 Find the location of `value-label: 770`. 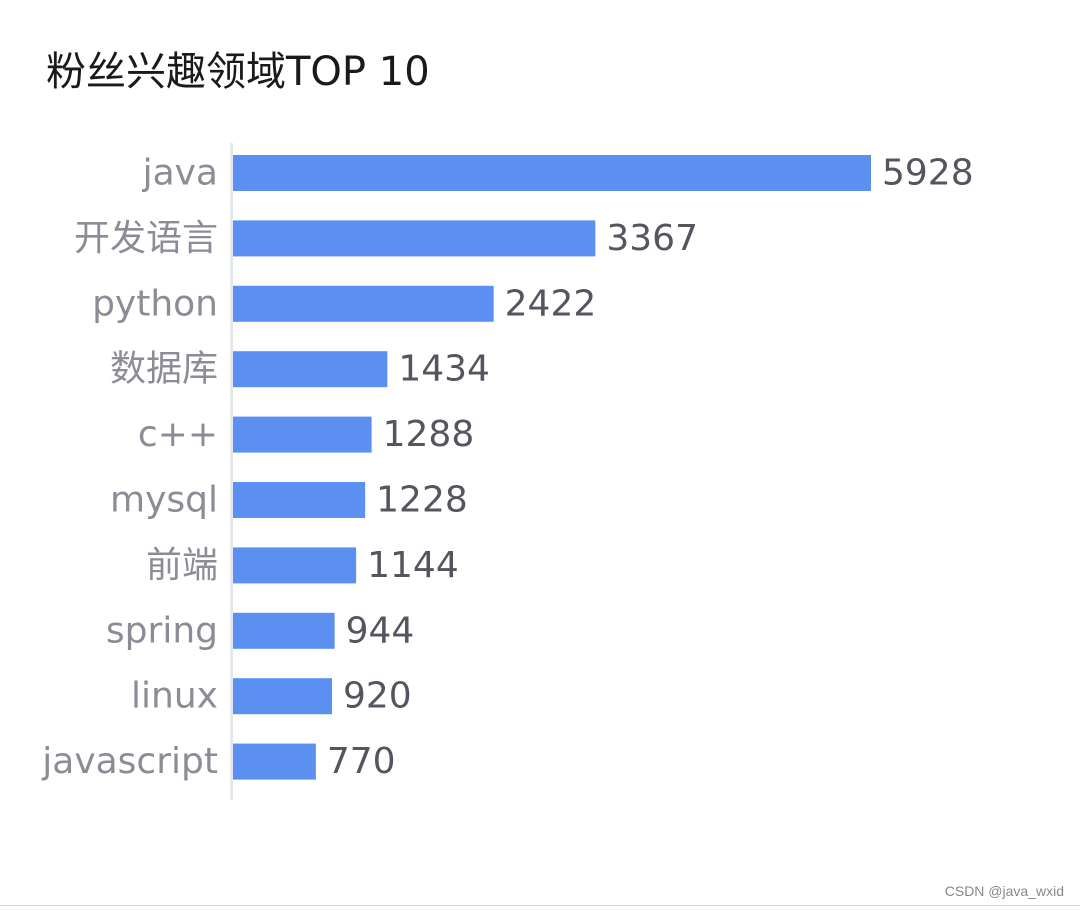

value-label: 770 is located at coordinates (361, 761).